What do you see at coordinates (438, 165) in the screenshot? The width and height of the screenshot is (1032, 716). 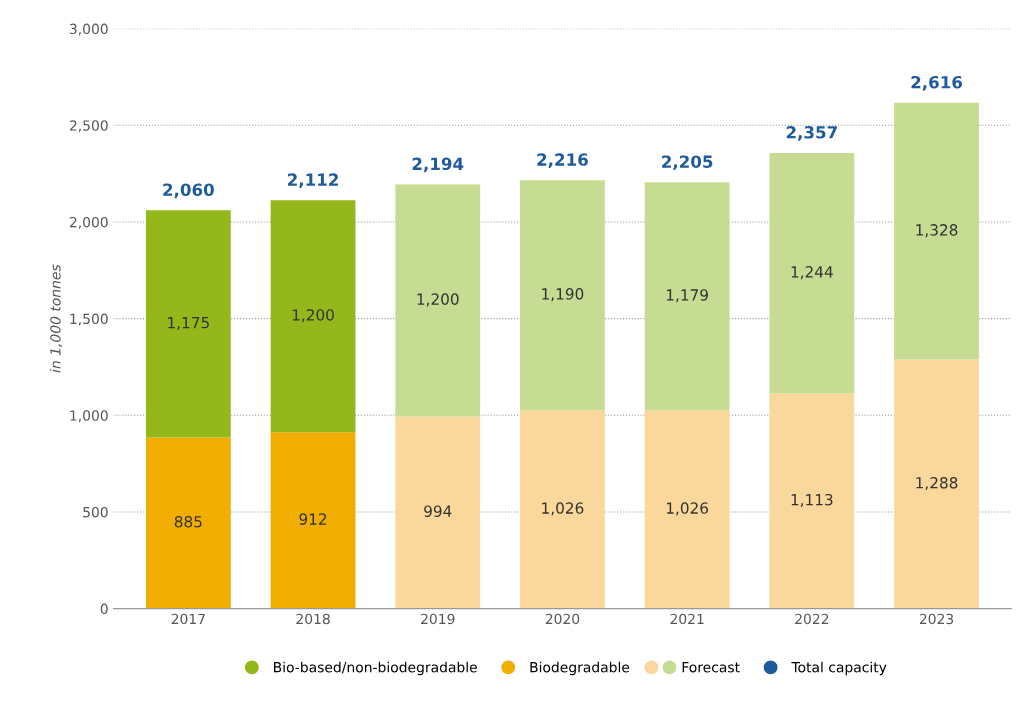 I see `total-label: 2,194` at bounding box center [438, 165].